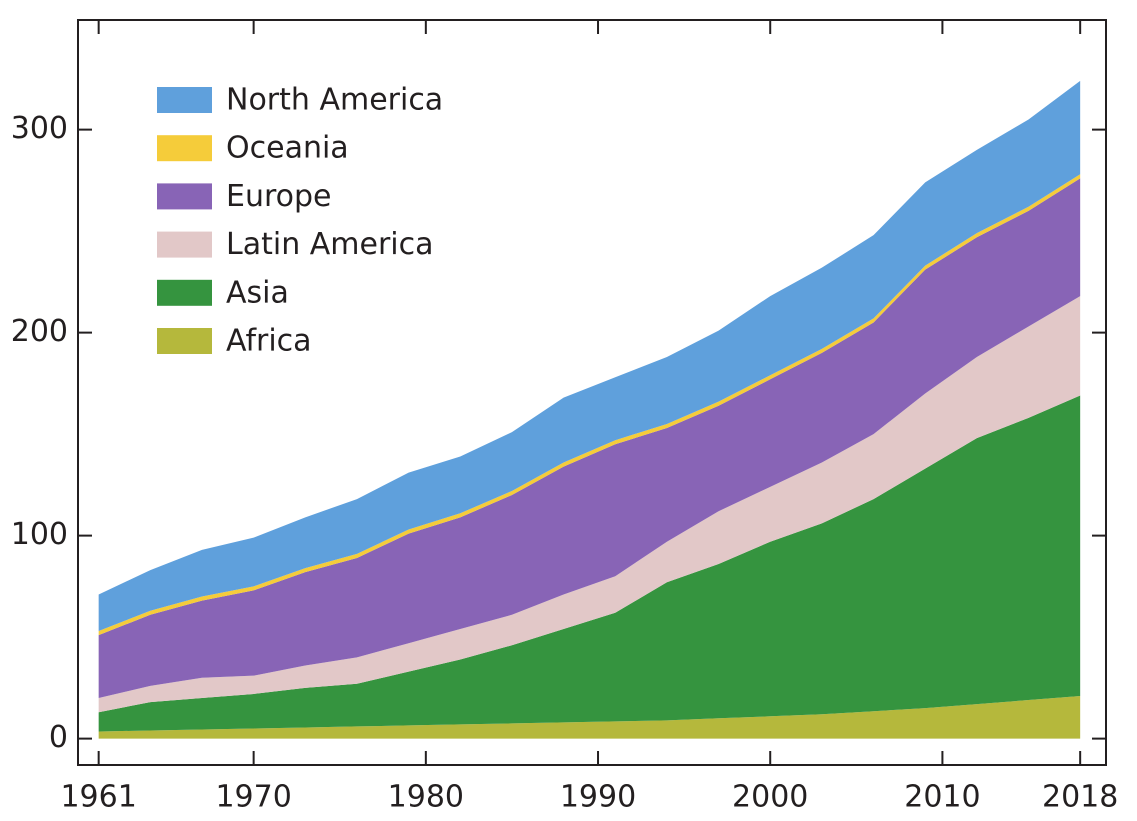  Describe the element at coordinates (269, 341) in the screenshot. I see `legend-label: Africa` at that location.